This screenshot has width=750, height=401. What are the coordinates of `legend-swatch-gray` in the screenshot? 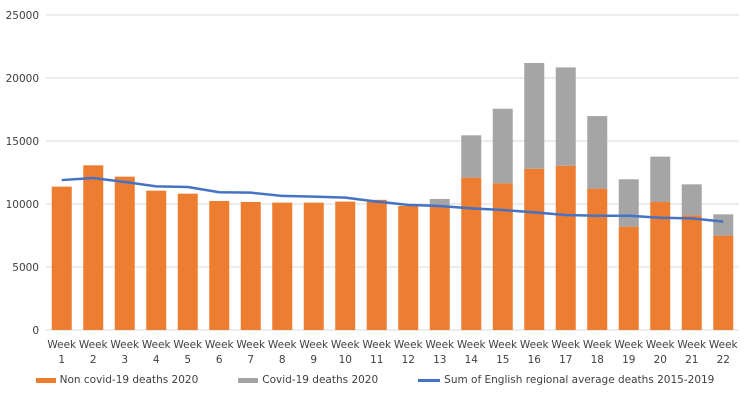 It's located at (248, 380).